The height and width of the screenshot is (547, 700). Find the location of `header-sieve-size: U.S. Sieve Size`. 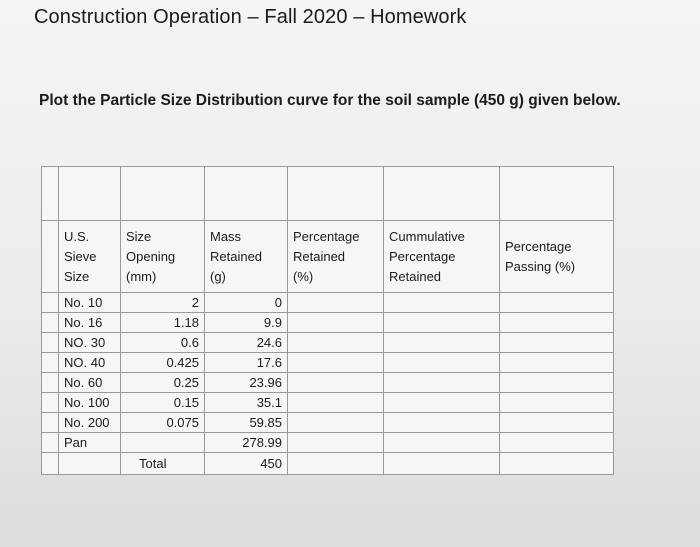

header-sieve-size: U.S. Sieve Size is located at coordinates (89, 256).